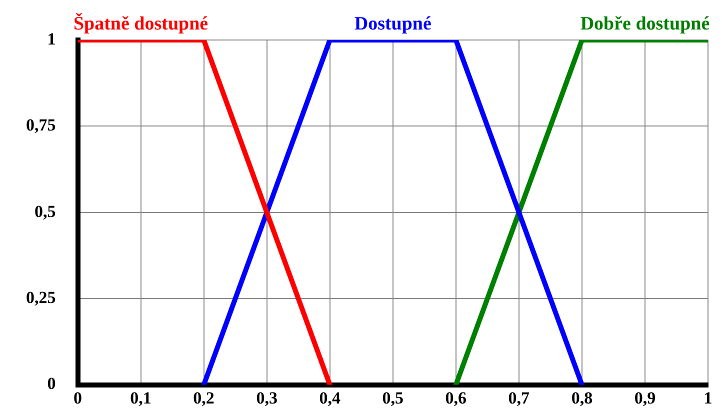 This screenshot has height=417, width=722. What do you see at coordinates (41, 125) in the screenshot?
I see `y-tick-label: 0,75` at bounding box center [41, 125].